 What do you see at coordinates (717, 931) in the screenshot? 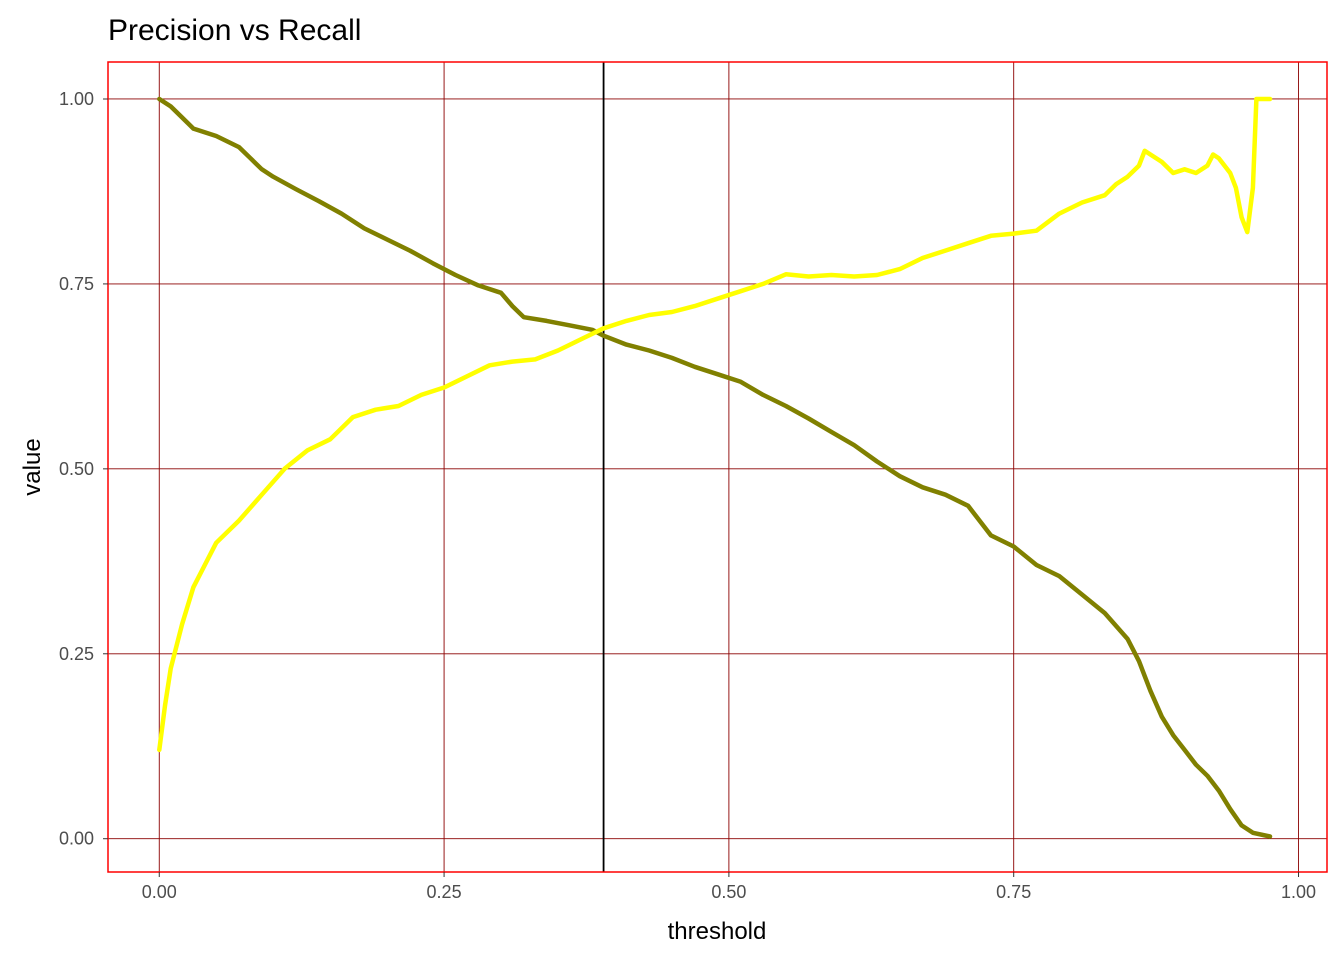
I see `x-axis-title: threshold` at bounding box center [717, 931].